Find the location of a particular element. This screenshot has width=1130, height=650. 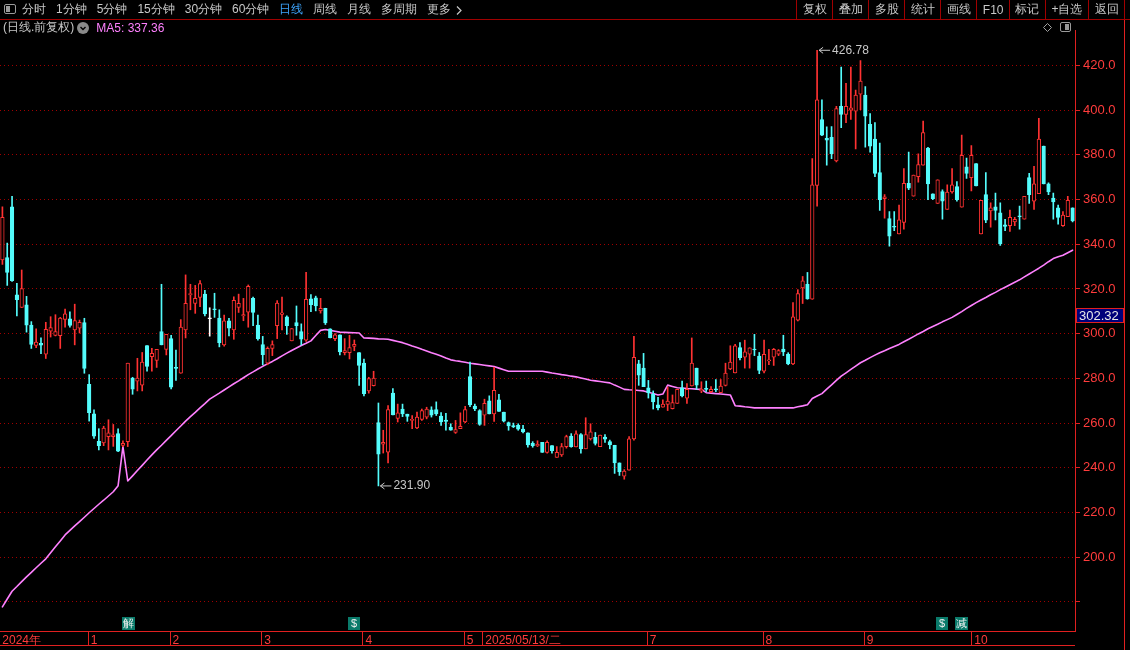

y-tick-label: 260.0 is located at coordinates (1099, 422).